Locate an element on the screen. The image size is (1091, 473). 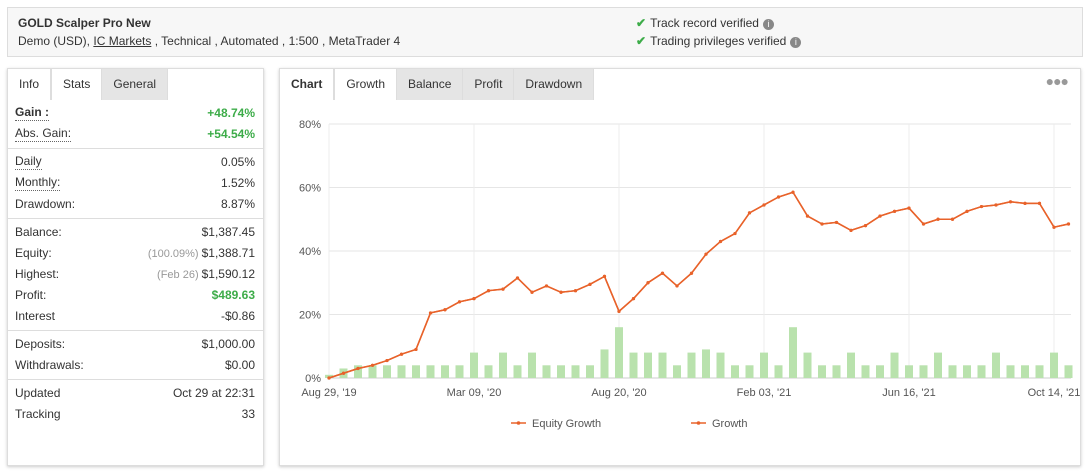
stat-value-wrap: -$0.86 is located at coordinates (238, 316).